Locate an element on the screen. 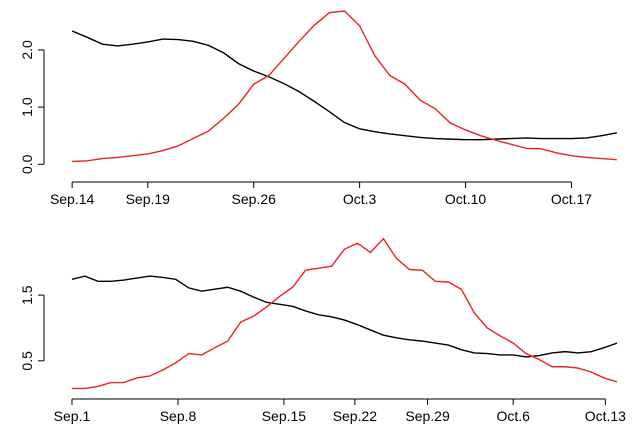  x-tick-label: Sep.19 is located at coordinates (148, 199).